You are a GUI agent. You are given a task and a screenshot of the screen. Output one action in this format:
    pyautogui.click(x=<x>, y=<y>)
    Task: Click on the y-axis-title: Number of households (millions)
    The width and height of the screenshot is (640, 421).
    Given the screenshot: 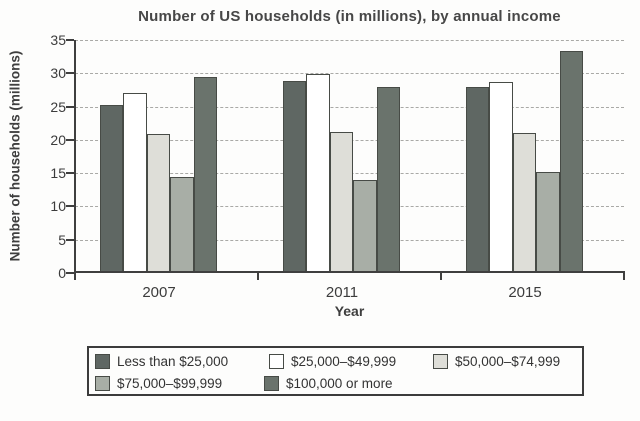 What is the action you would take?
    pyautogui.click(x=15, y=156)
    